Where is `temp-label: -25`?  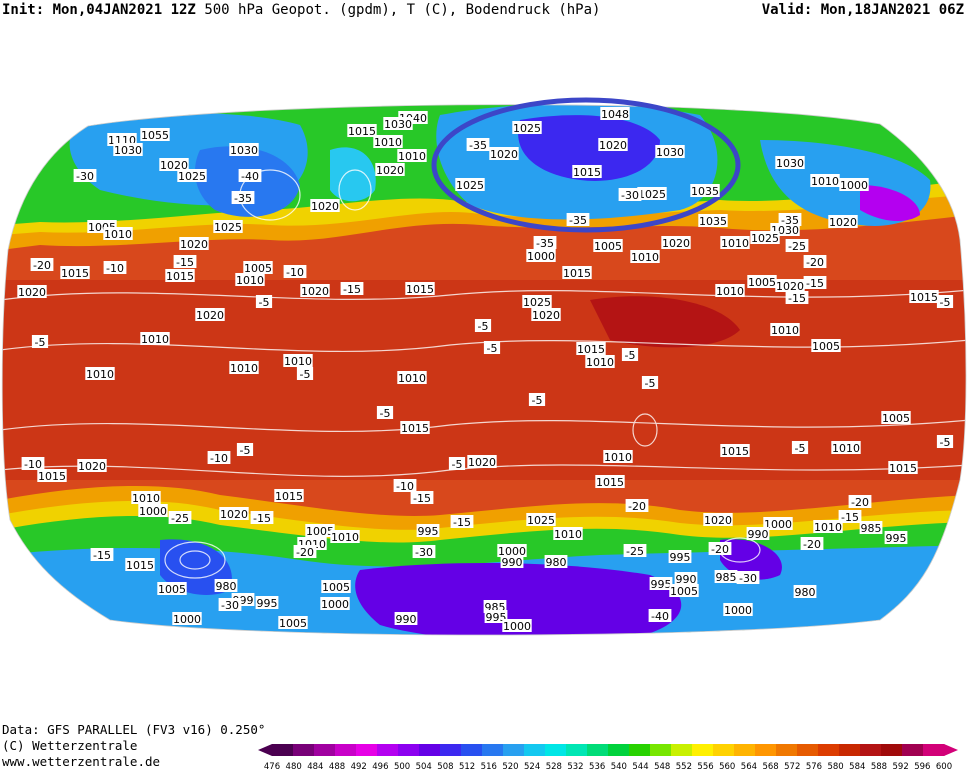
temp-label: -25 is located at coordinates (635, 551).